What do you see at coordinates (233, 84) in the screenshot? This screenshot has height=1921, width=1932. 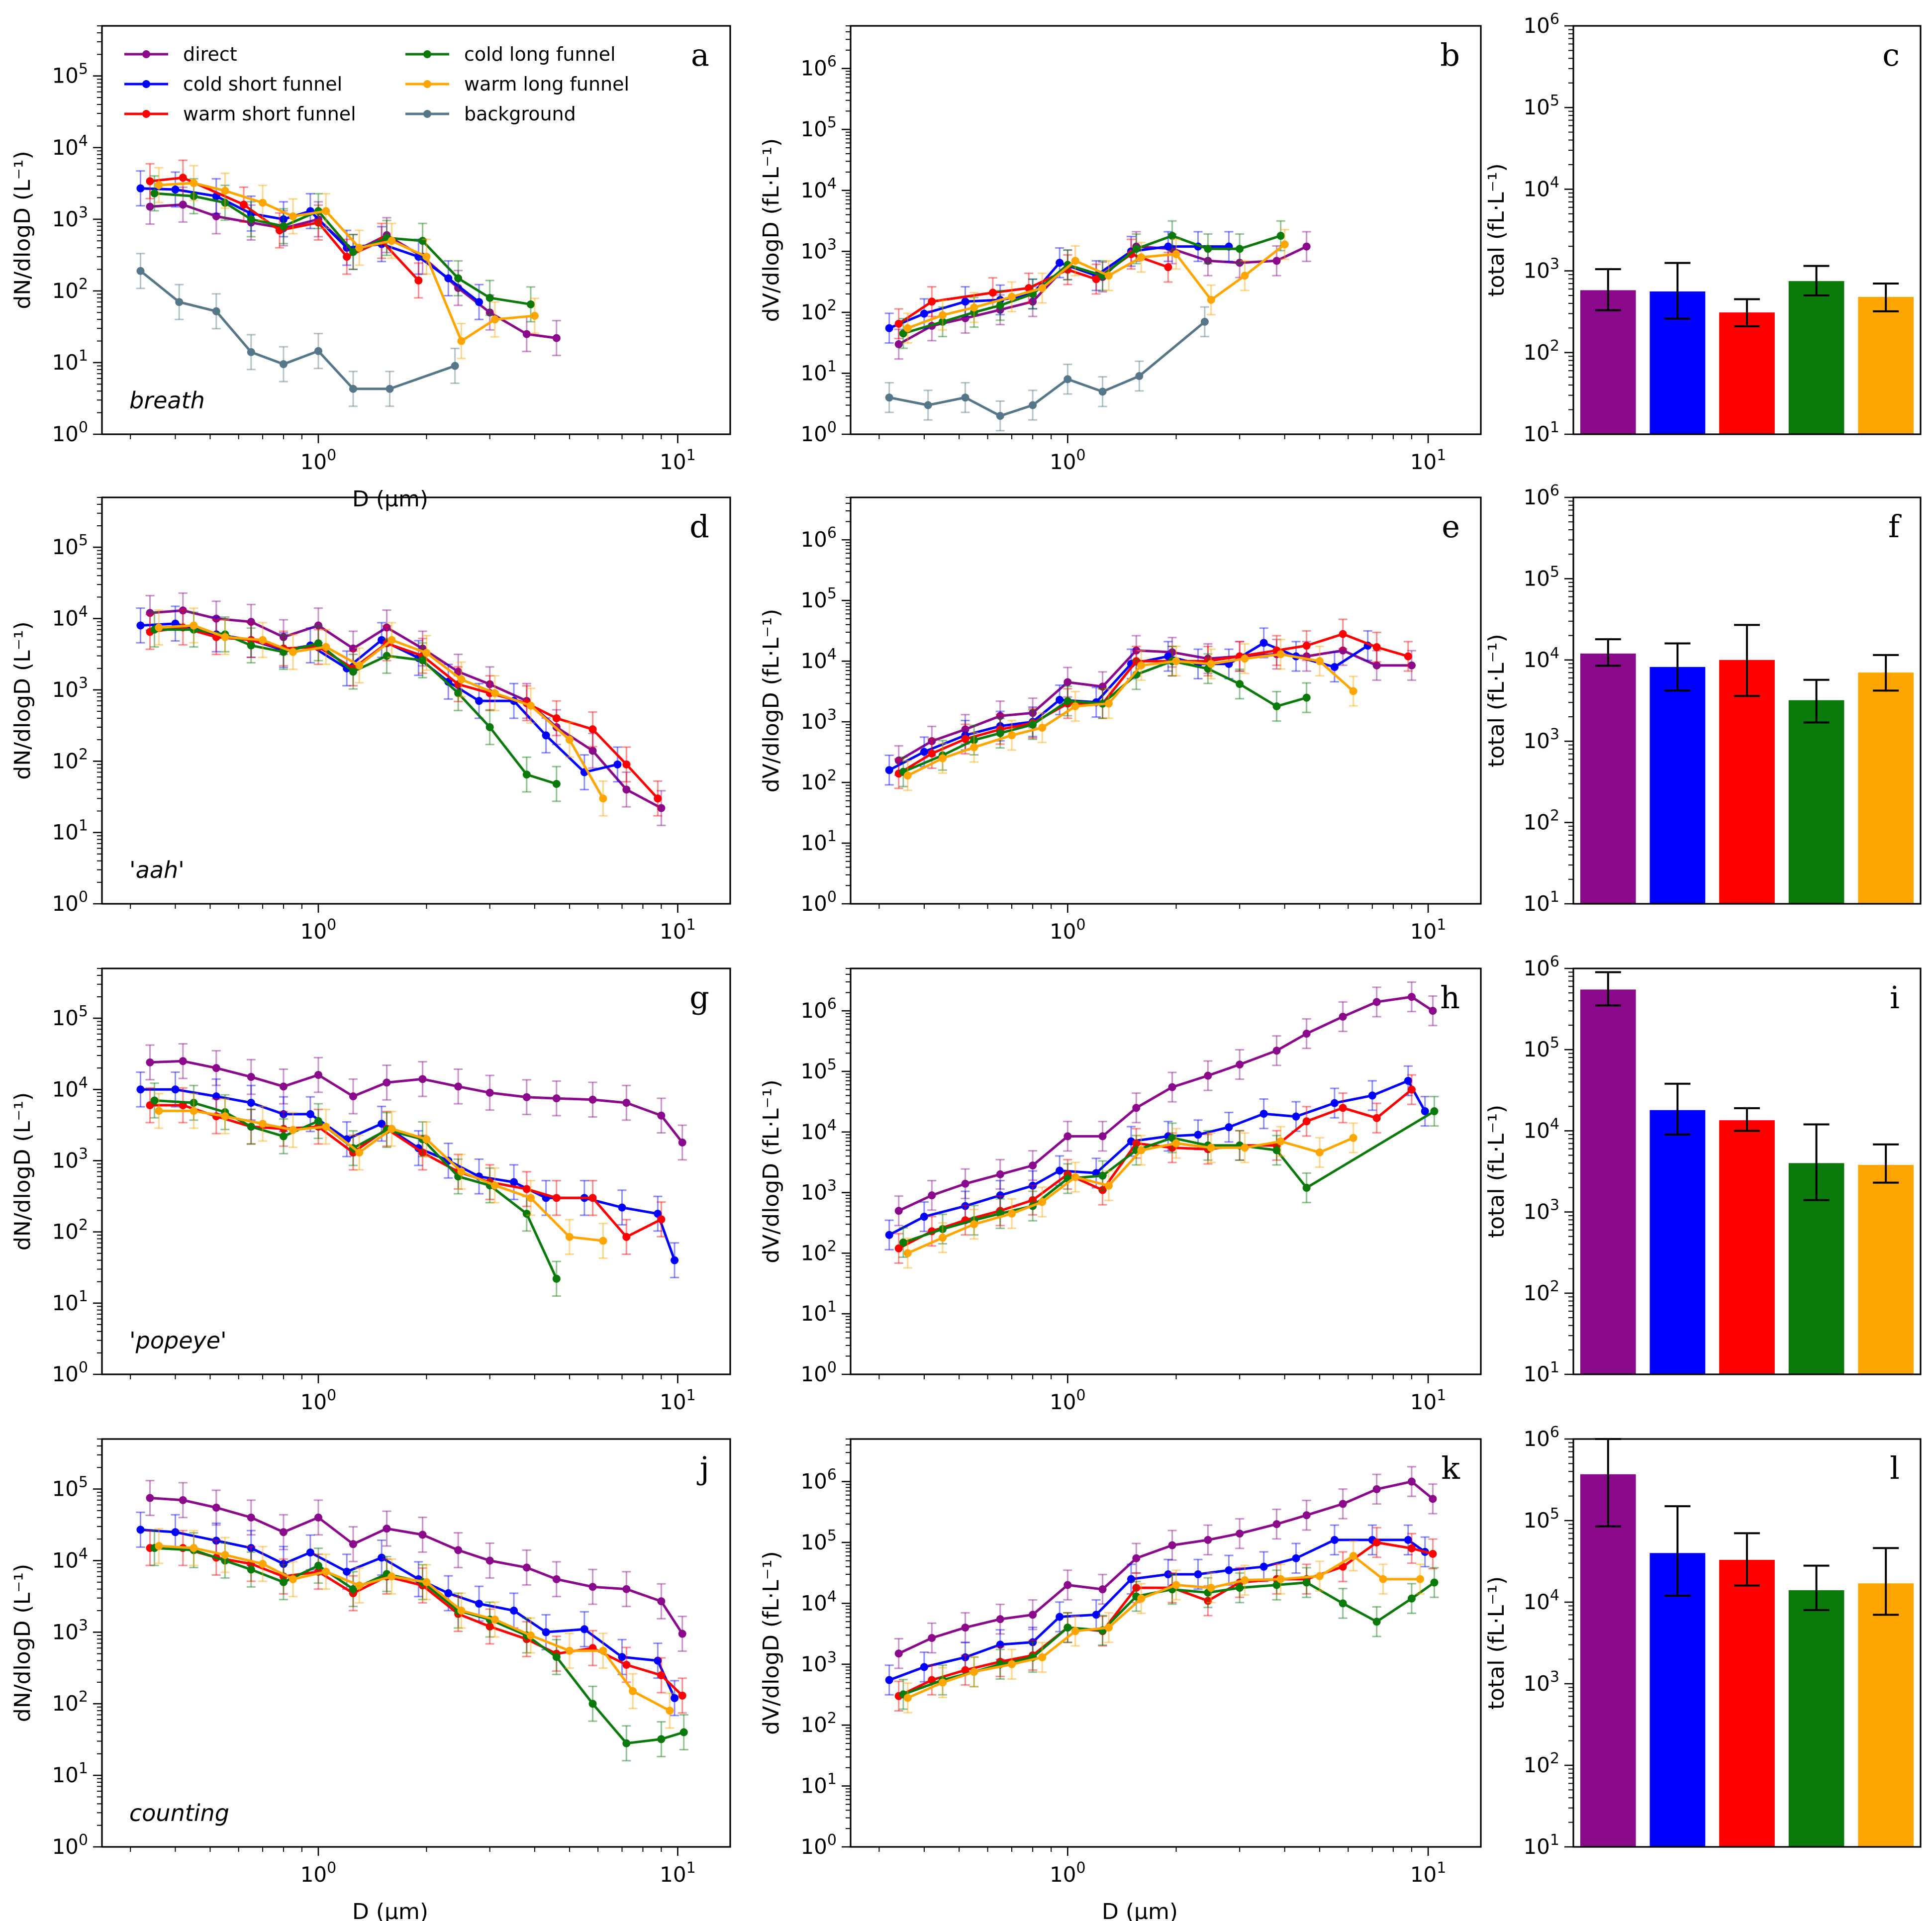 I see `legend-item-cold_short_funnel: cold short funnel` at bounding box center [233, 84].